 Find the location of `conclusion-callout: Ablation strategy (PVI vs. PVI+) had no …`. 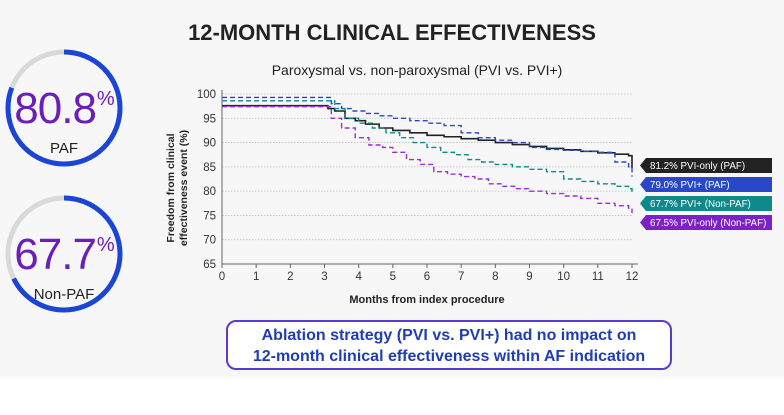

conclusion-callout: Ablation strategy (PVI vs. PVI+) had no … is located at coordinates (449, 345).